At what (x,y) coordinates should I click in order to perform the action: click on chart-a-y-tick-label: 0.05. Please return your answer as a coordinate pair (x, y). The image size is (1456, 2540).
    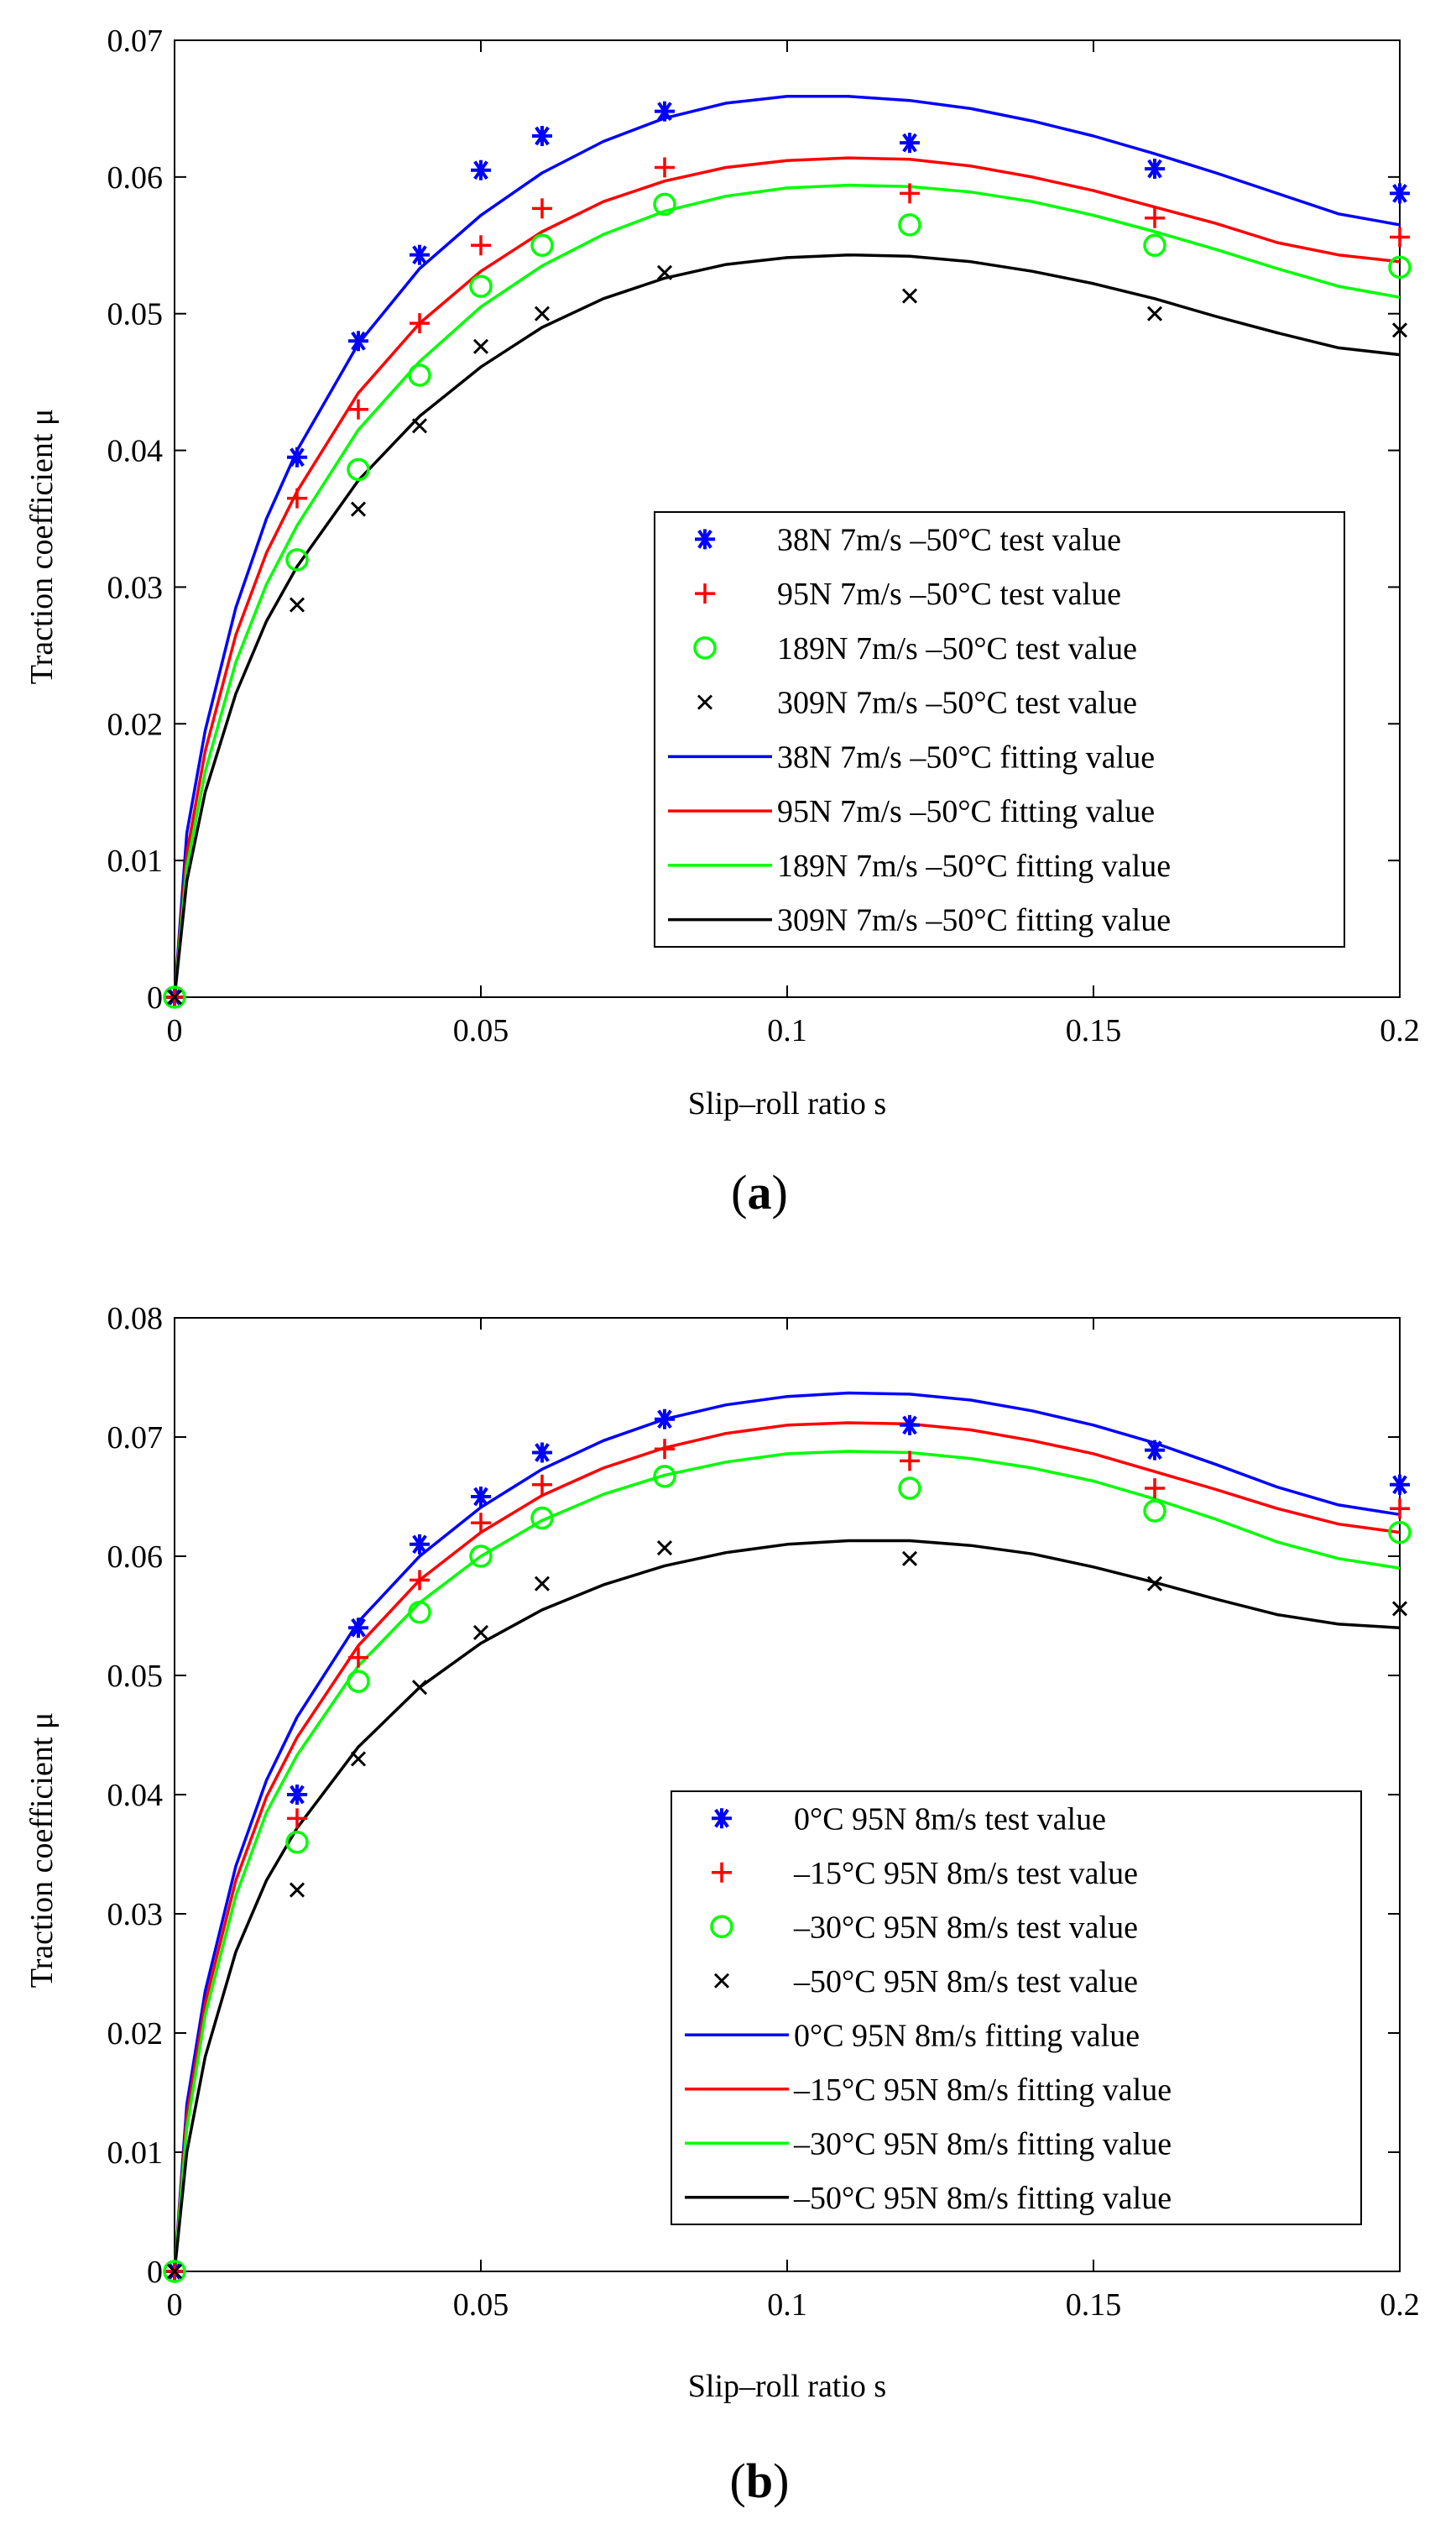
    Looking at the image, I should click on (135, 315).